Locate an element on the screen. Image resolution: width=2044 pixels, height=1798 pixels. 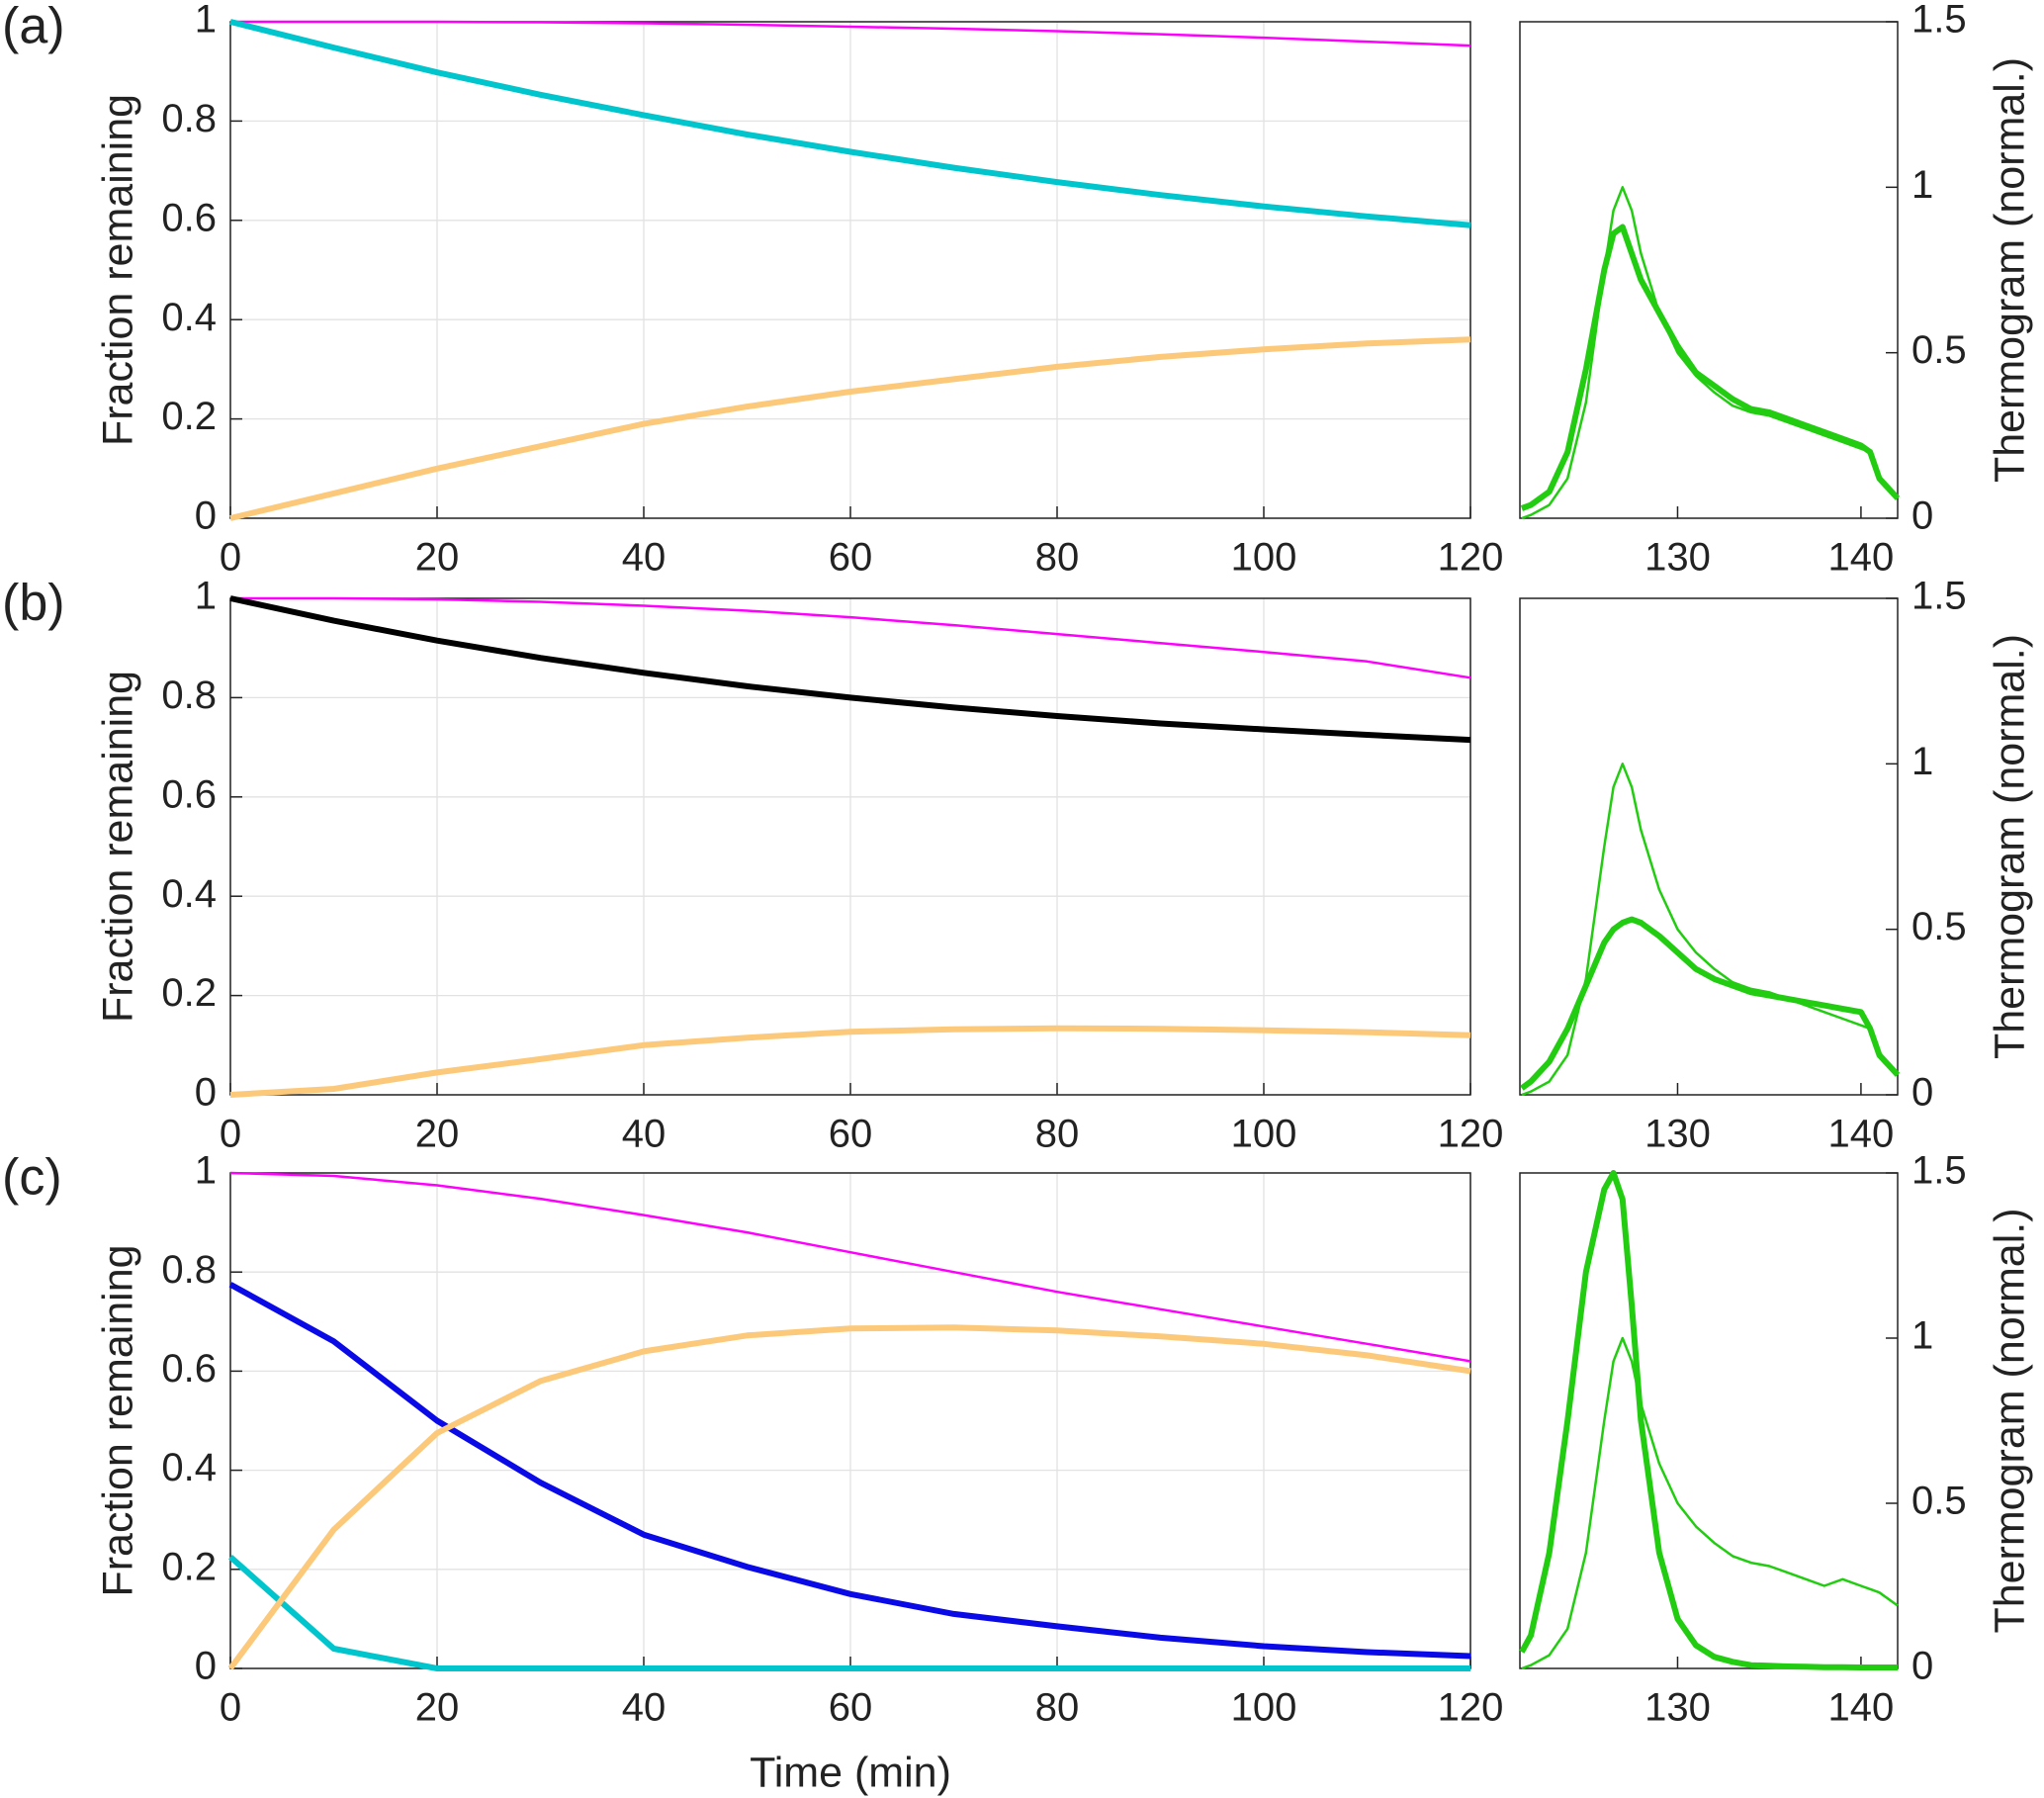
x-axis-label: Time (min) is located at coordinates (850, 1773).